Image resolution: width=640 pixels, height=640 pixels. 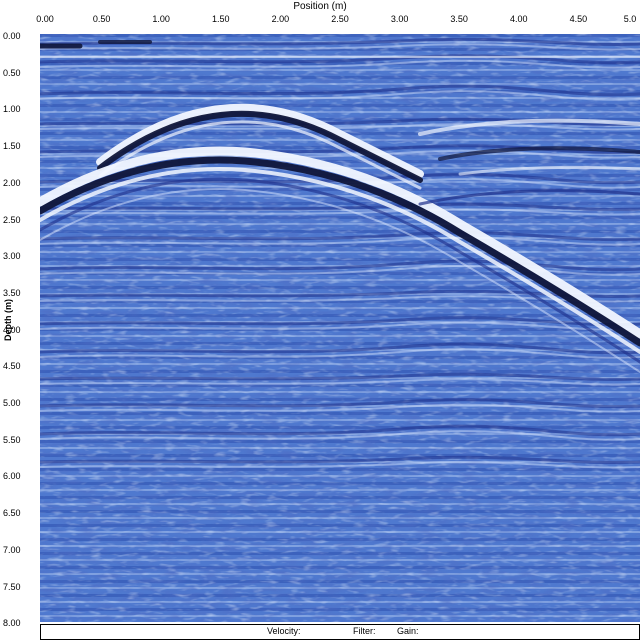 I want to click on y-tick-label: 3.00, so click(x=12, y=256).